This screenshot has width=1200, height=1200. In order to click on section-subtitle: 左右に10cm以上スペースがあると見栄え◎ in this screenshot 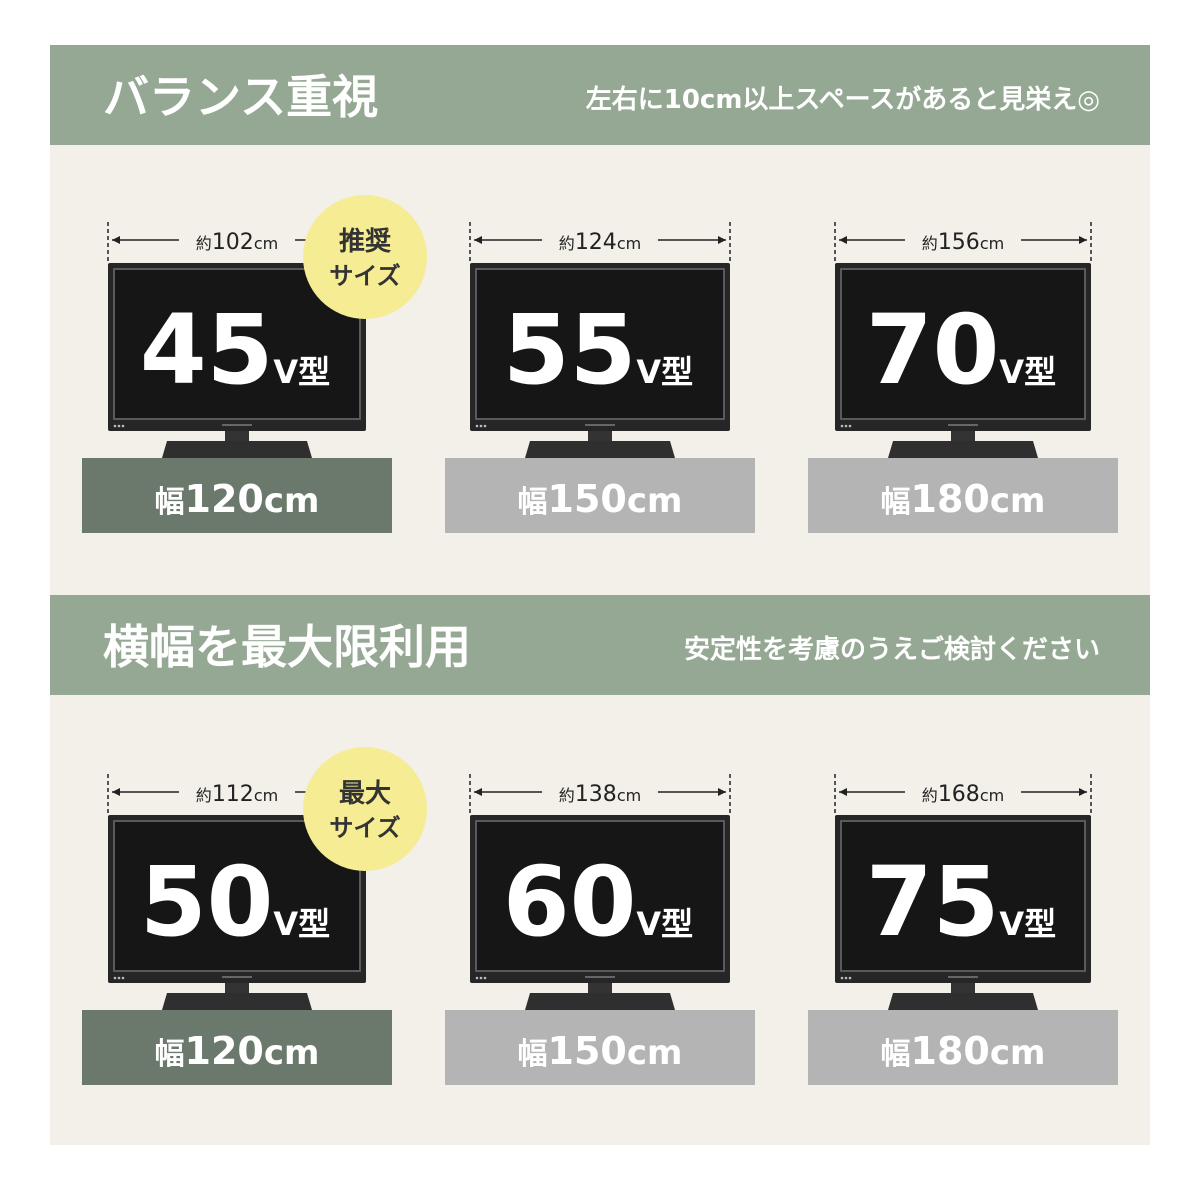, I will do `click(843, 99)`.